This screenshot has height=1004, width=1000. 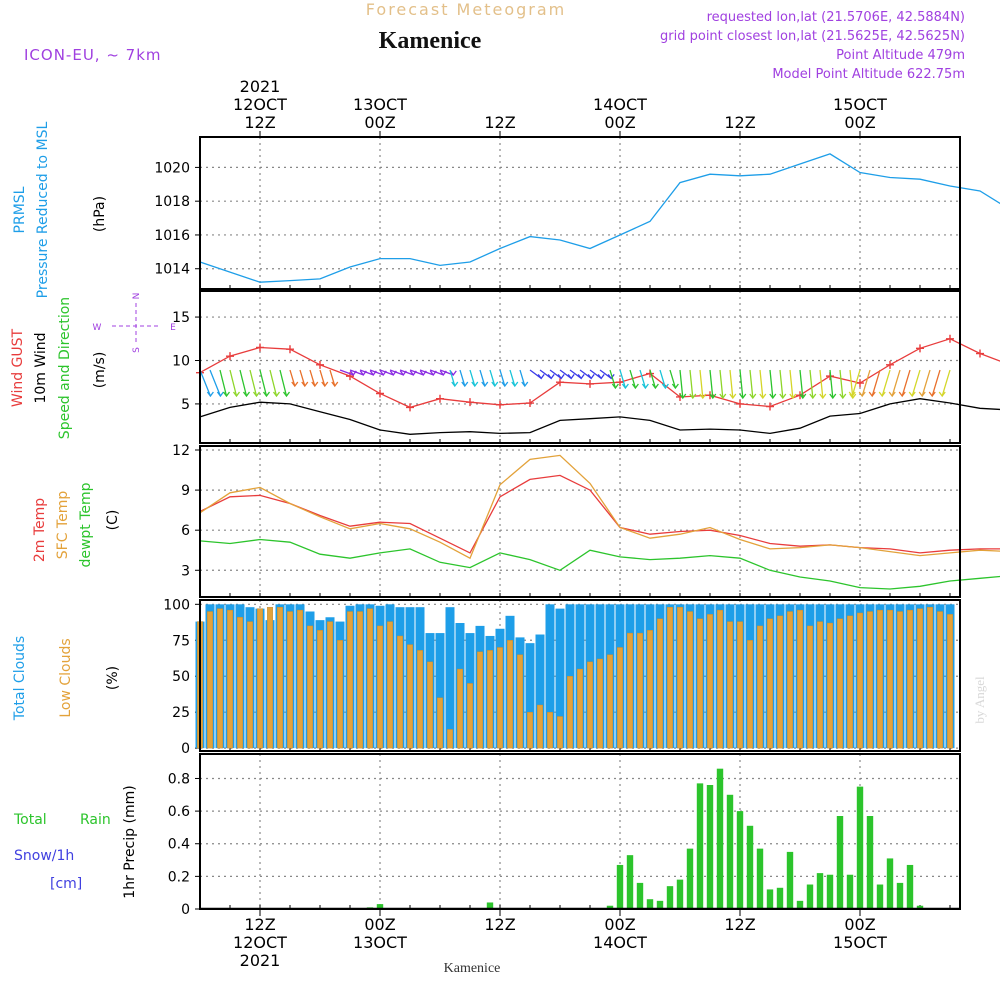 What do you see at coordinates (580, 367) in the screenshot?
I see `panel-frame` at bounding box center [580, 367].